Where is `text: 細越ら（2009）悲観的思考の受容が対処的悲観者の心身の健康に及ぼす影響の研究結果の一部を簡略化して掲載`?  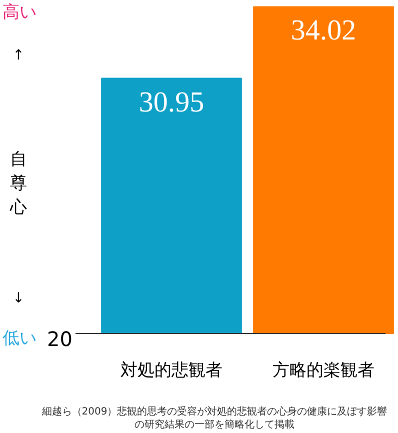
text: 細越ら（2009）悲観的思考の受容が対処的悲観者の心身の健康に及ぼす影響の研究結果の一部を簡略化して掲載 is located at coordinates (214, 418).